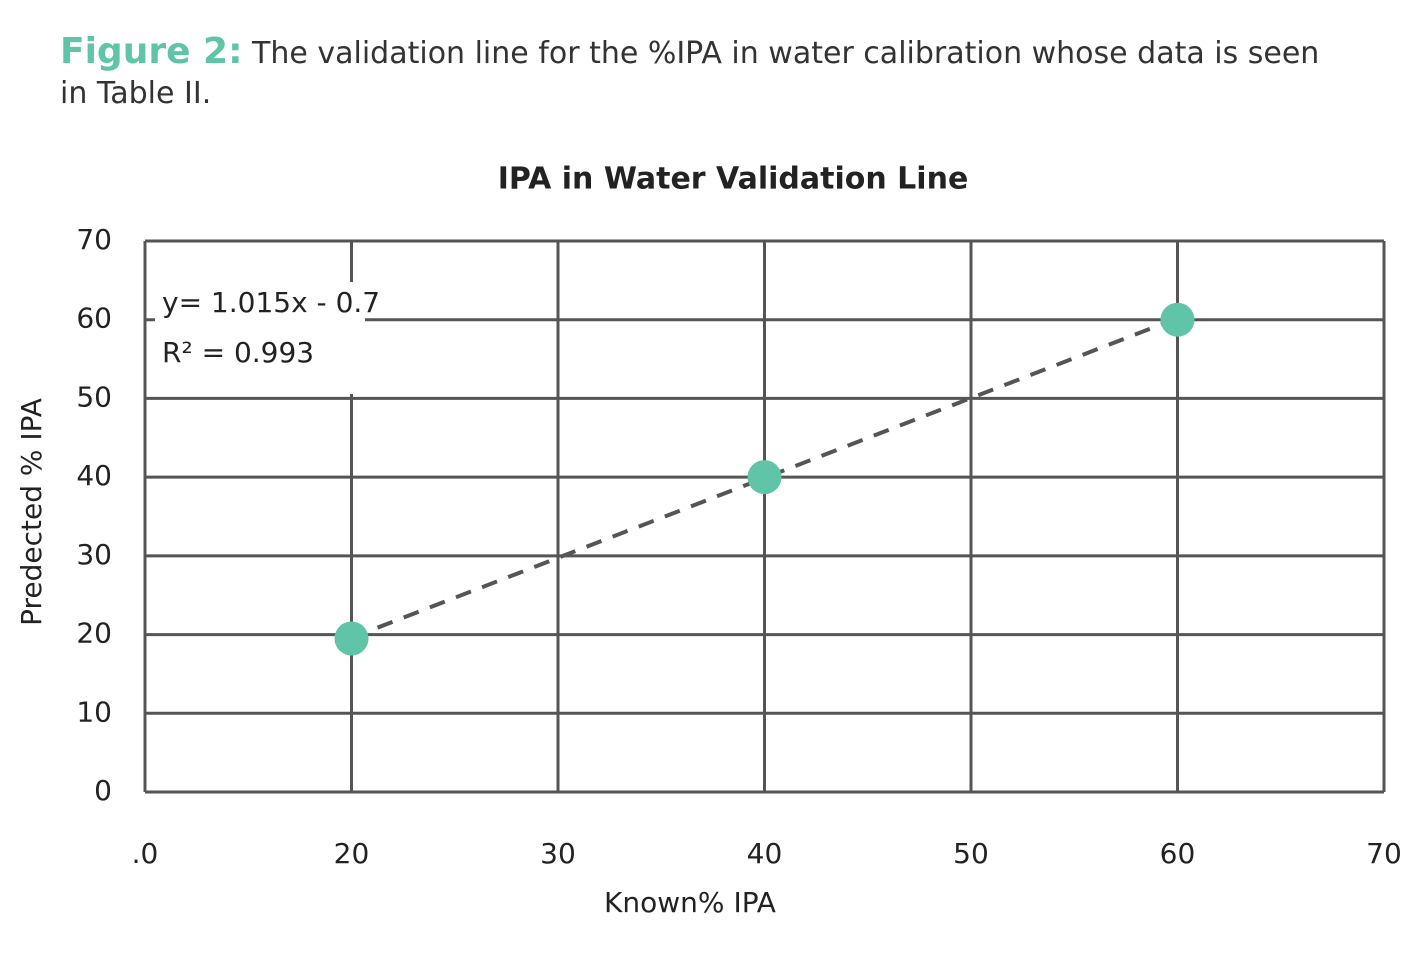  I want to click on annotation-box, so click(260, 338).